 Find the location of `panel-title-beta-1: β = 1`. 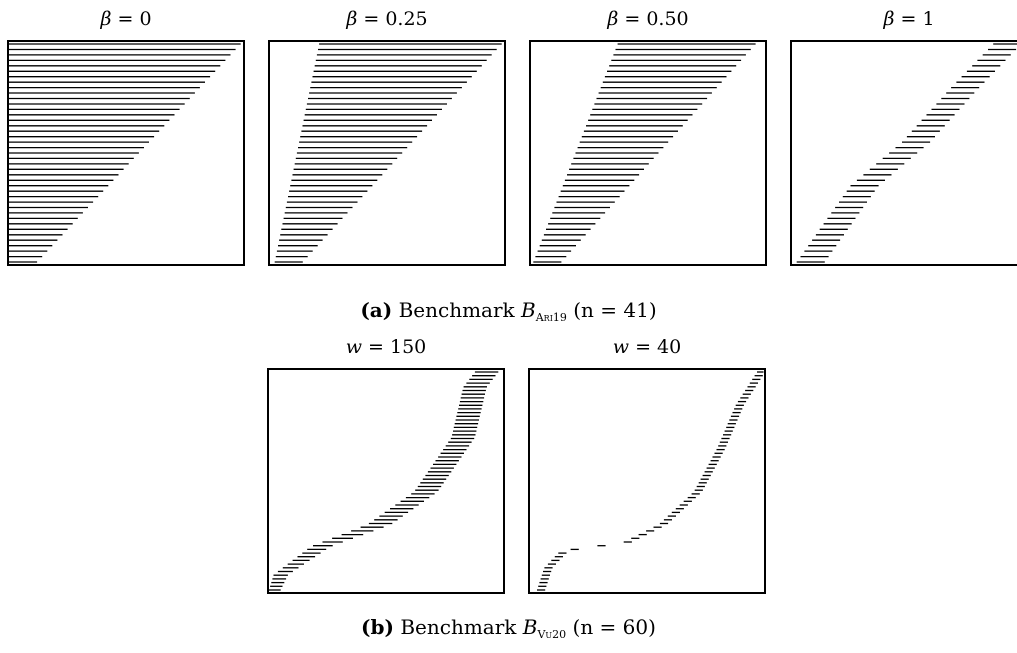

panel-title-beta-1: β = 1 is located at coordinates (909, 19).